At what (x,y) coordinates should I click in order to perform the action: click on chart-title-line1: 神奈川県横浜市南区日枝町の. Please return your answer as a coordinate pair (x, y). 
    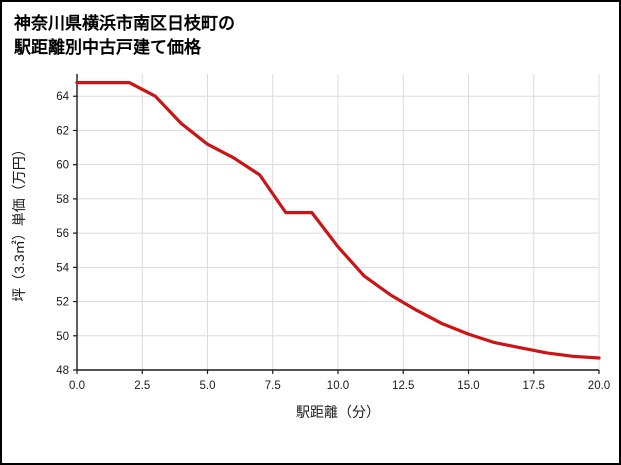
    Looking at the image, I should click on (124, 23).